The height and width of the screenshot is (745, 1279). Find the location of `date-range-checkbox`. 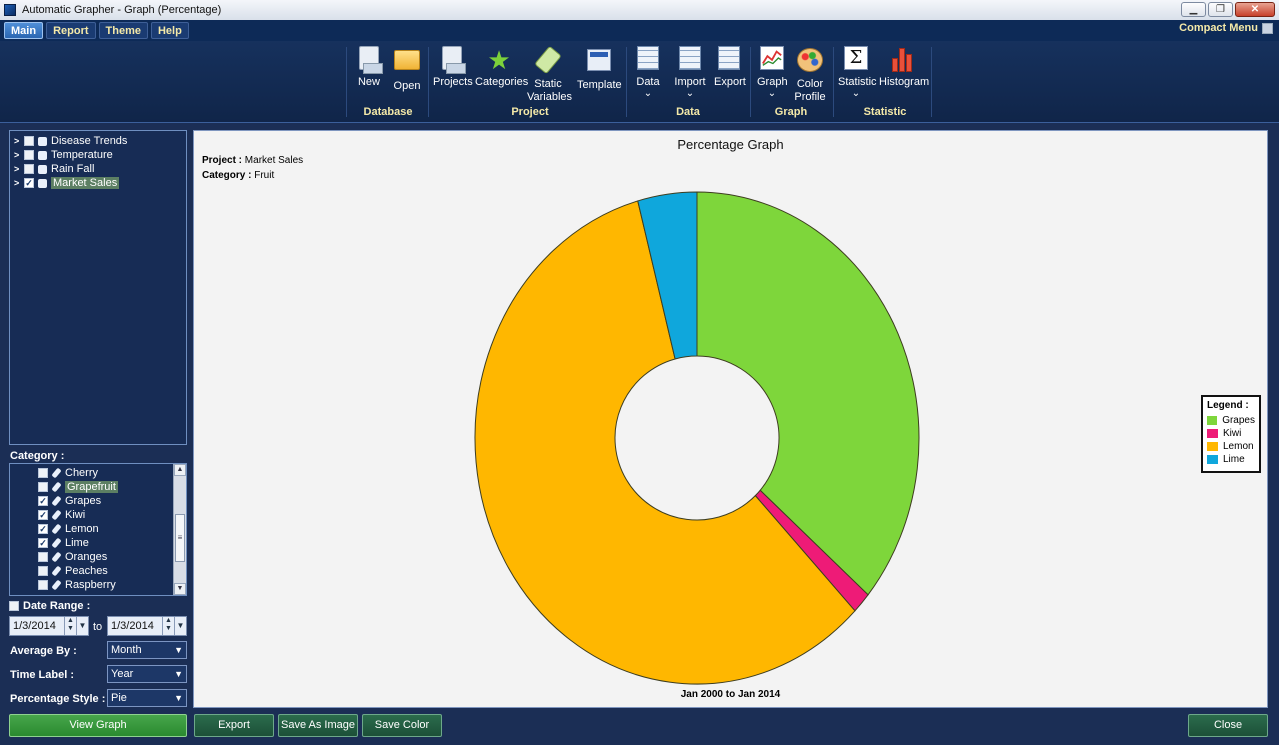

date-range-checkbox is located at coordinates (14, 606).